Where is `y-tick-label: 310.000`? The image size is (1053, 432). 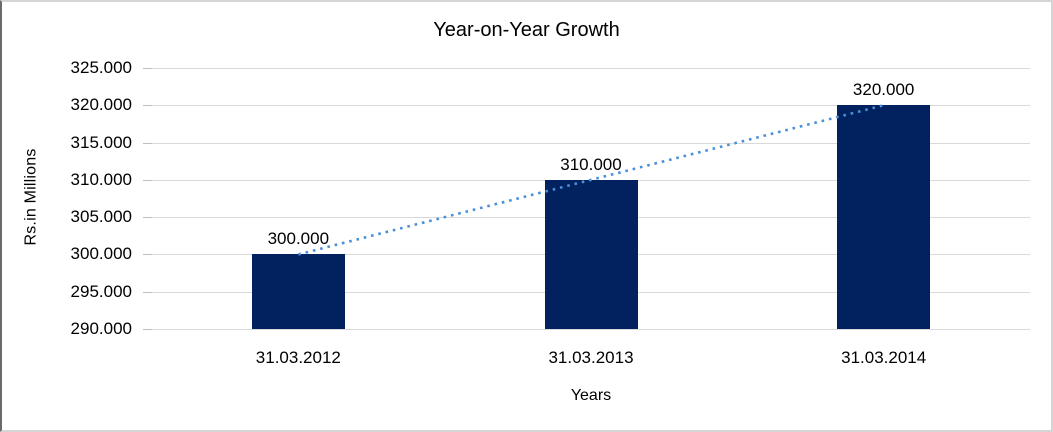 y-tick-label: 310.000 is located at coordinates (101, 179).